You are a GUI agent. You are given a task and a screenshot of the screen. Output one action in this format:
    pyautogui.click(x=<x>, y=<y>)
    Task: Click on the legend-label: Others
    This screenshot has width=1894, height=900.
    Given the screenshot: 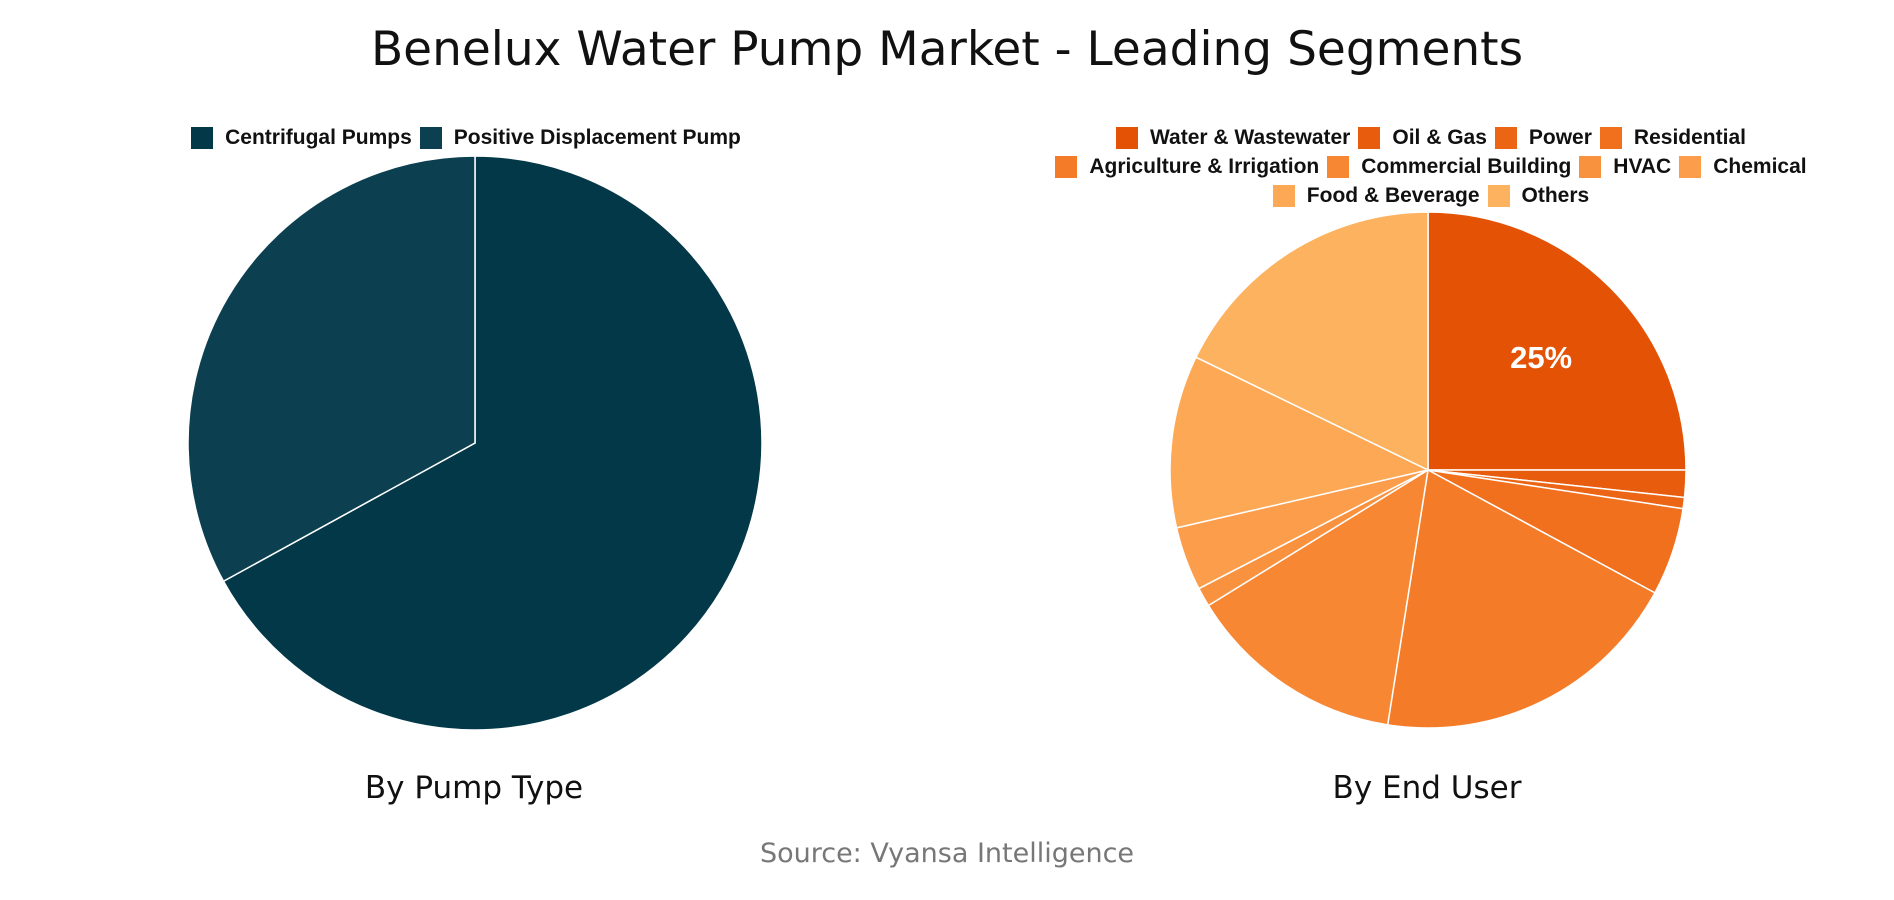 What is the action you would take?
    pyautogui.click(x=1555, y=195)
    